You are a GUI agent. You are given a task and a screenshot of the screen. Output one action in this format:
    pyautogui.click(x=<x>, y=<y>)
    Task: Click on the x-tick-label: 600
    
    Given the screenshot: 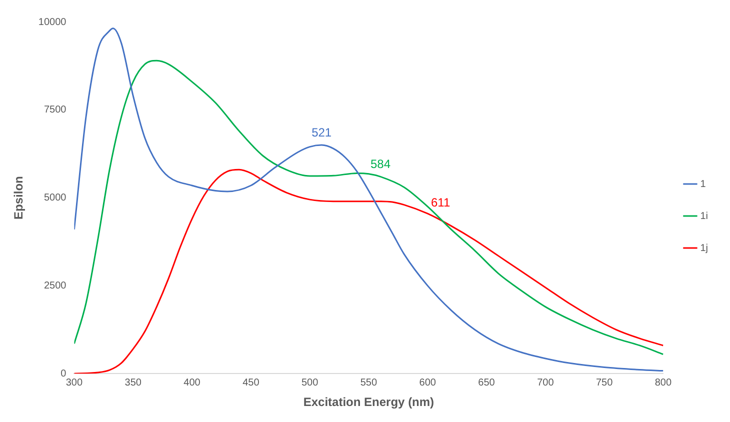 What is the action you would take?
    pyautogui.click(x=427, y=382)
    